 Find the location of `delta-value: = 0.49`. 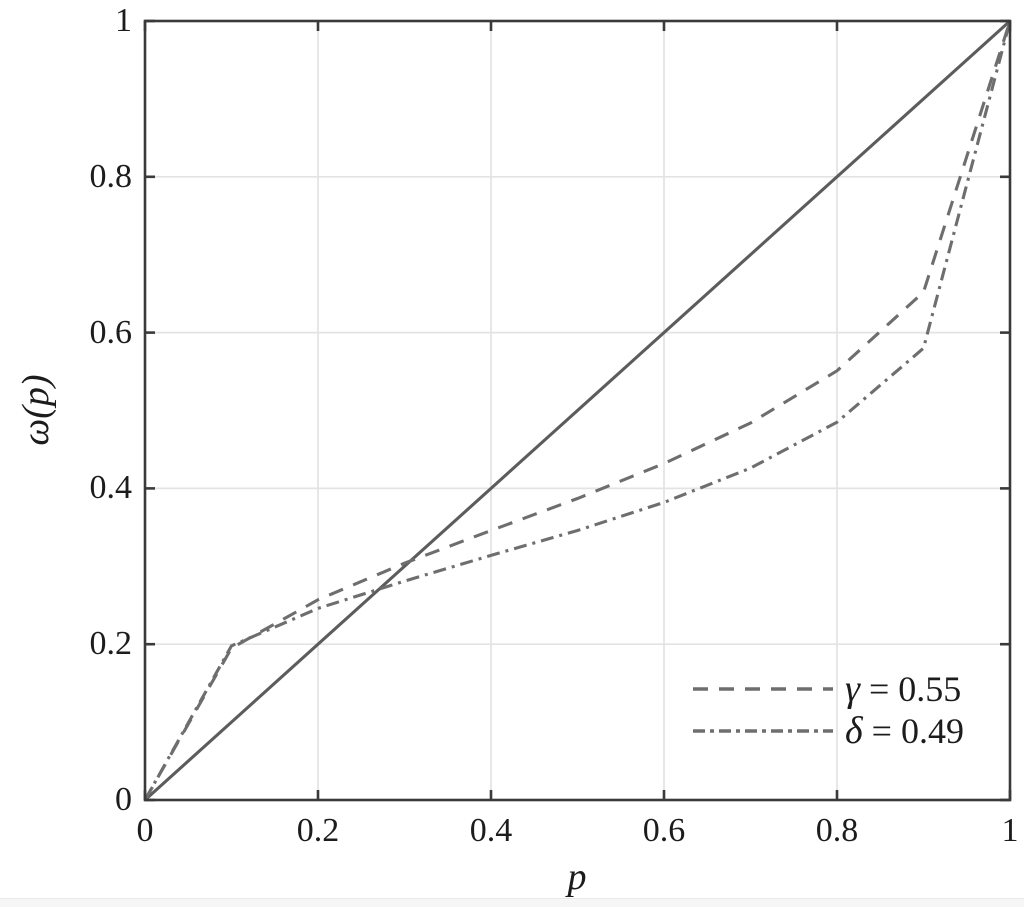

delta-value: = 0.49 is located at coordinates (917, 731).